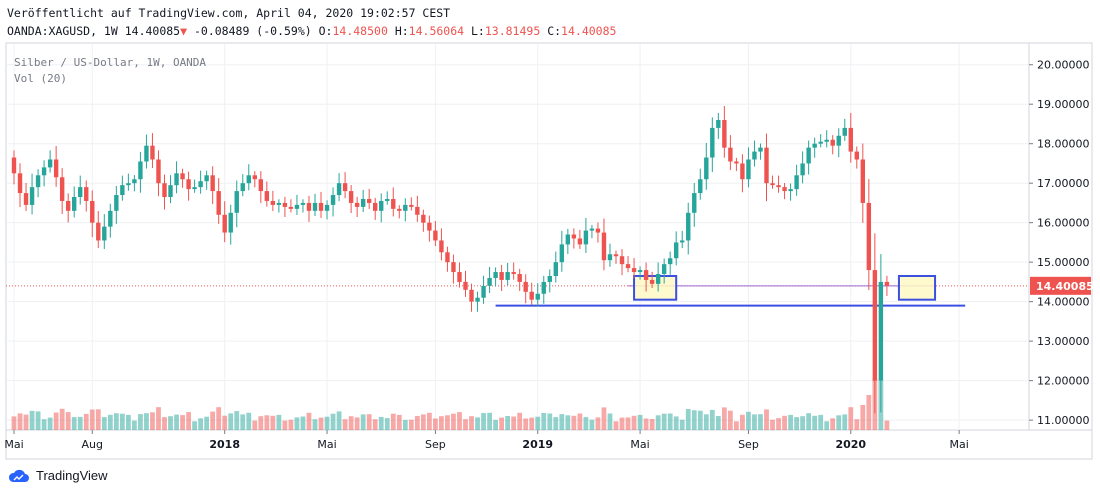  I want to click on x-tick-label: Sep, so click(748, 444).